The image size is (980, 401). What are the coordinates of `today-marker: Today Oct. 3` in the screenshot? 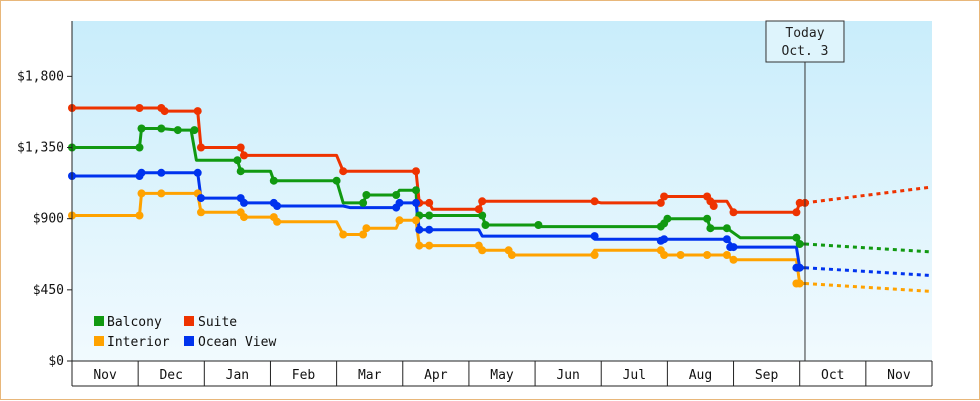 It's located at (805, 190).